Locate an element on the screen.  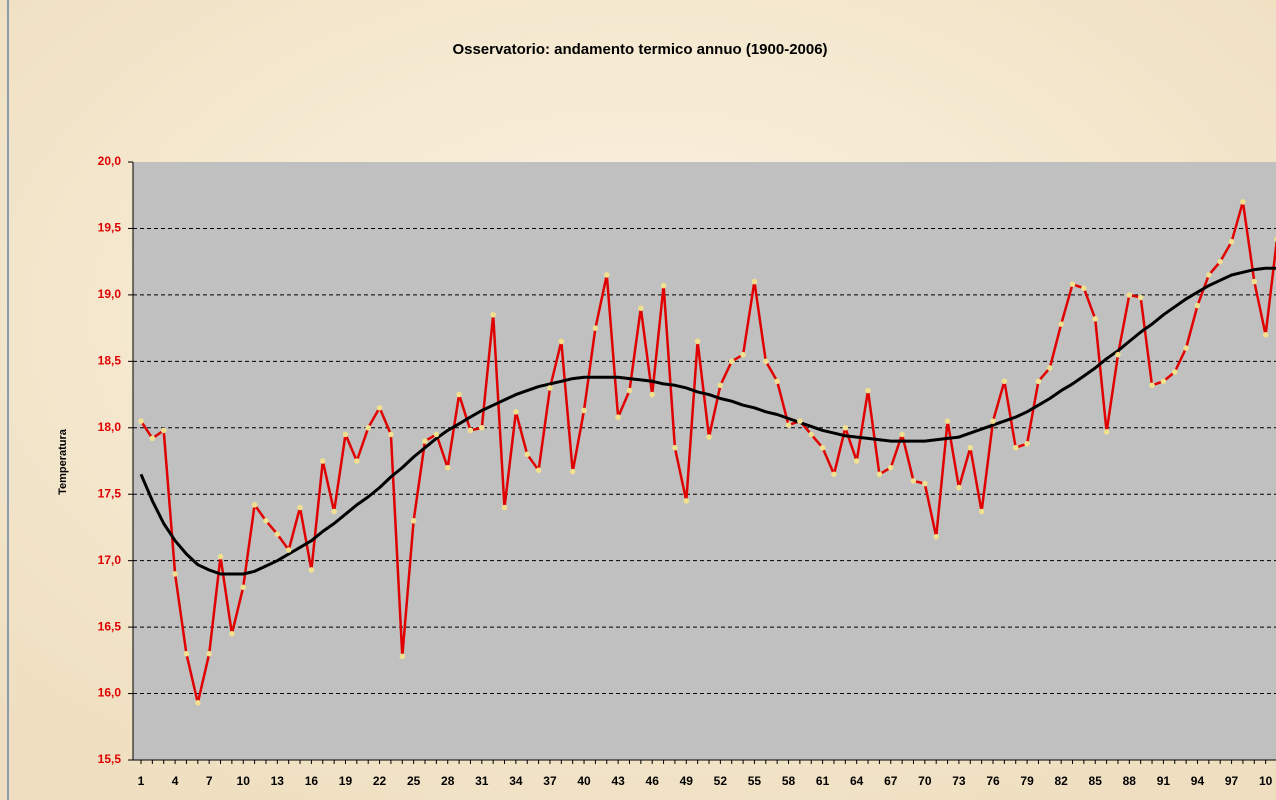
x-tick-label: 1 is located at coordinates (141, 781).